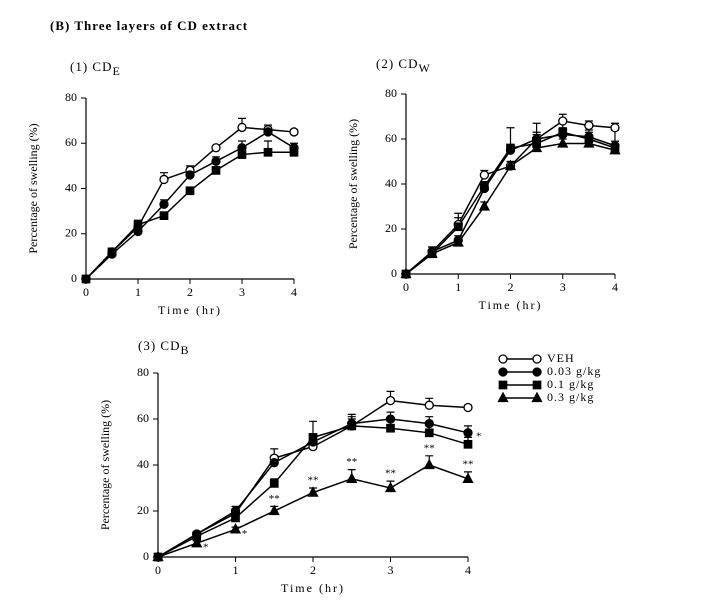 The height and width of the screenshot is (607, 719). I want to click on title-text: (3) CD, so click(159, 345).